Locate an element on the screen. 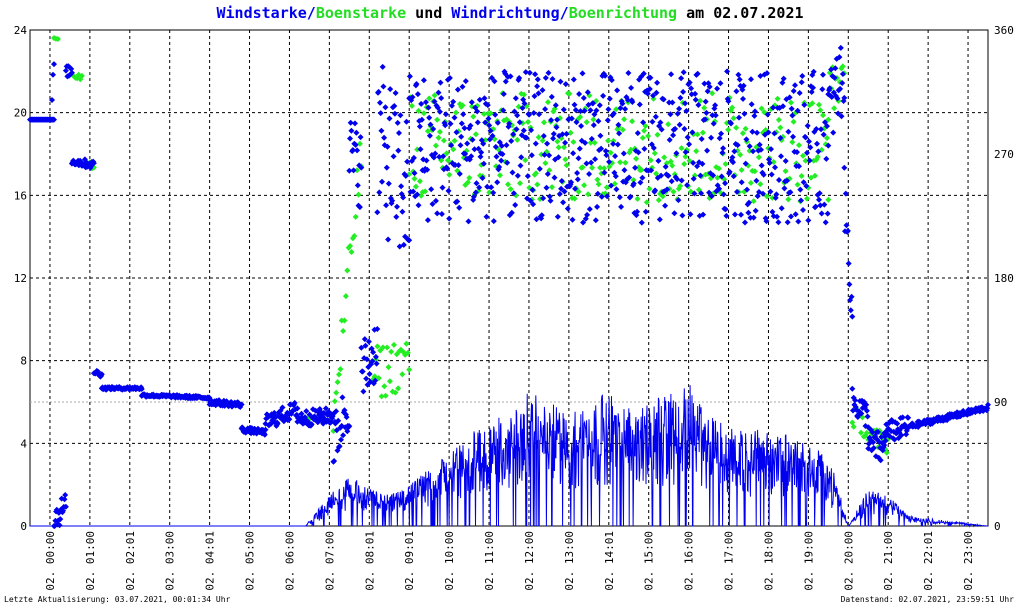  ytick-left-label: 20 is located at coordinates (20, 113).